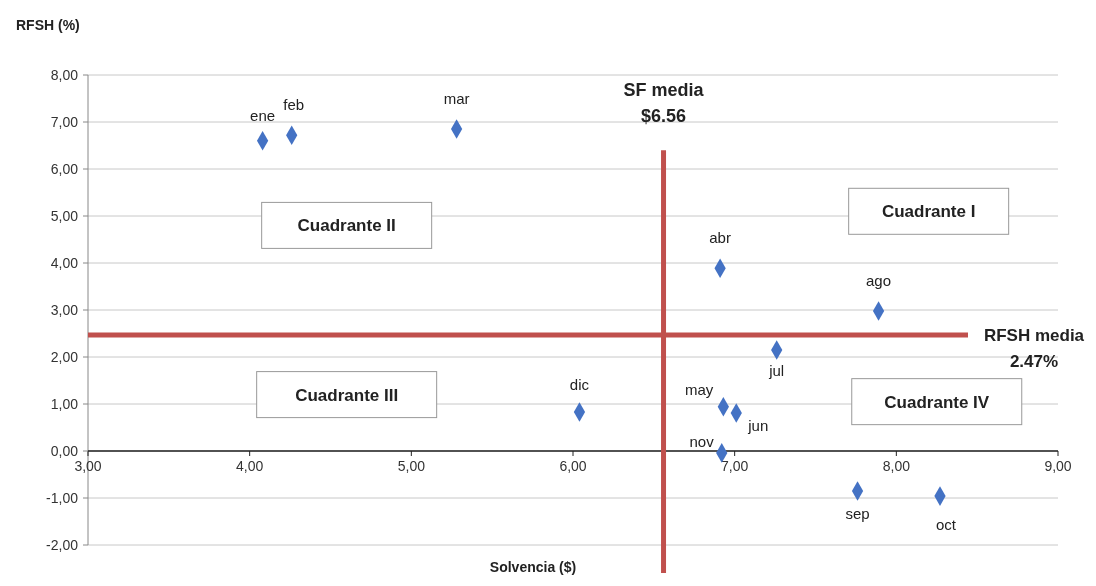  I want to click on y-tick-label: -1,00, so click(62, 498).